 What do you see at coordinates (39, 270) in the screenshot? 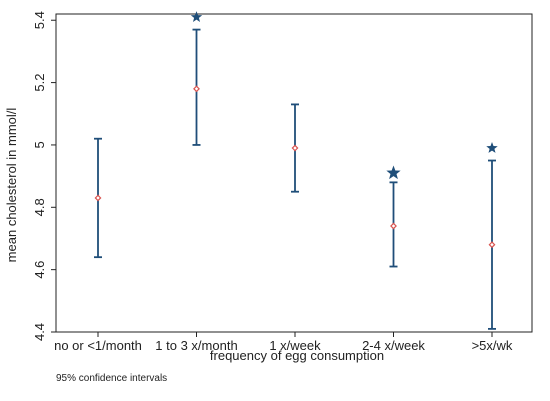
I see `y-tick-label: 4.6` at bounding box center [39, 270].